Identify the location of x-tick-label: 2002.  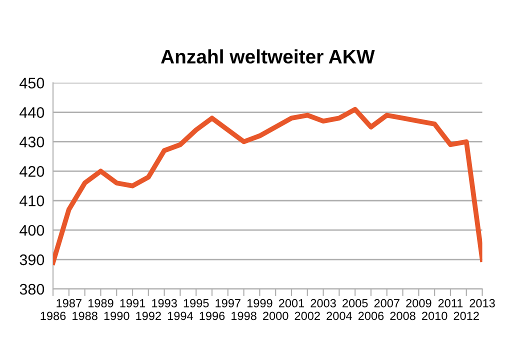
(307, 316).